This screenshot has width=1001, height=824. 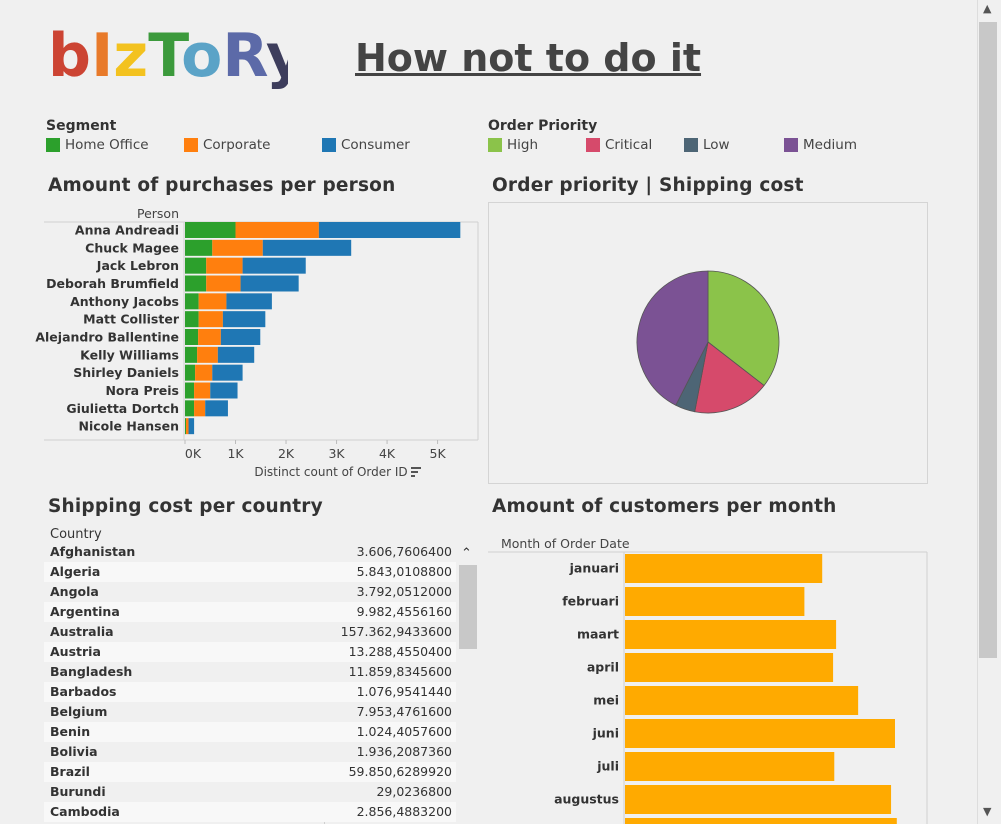 I want to click on table-row: Bangladesh 11.859,8345600, so click(x=250, y=672).